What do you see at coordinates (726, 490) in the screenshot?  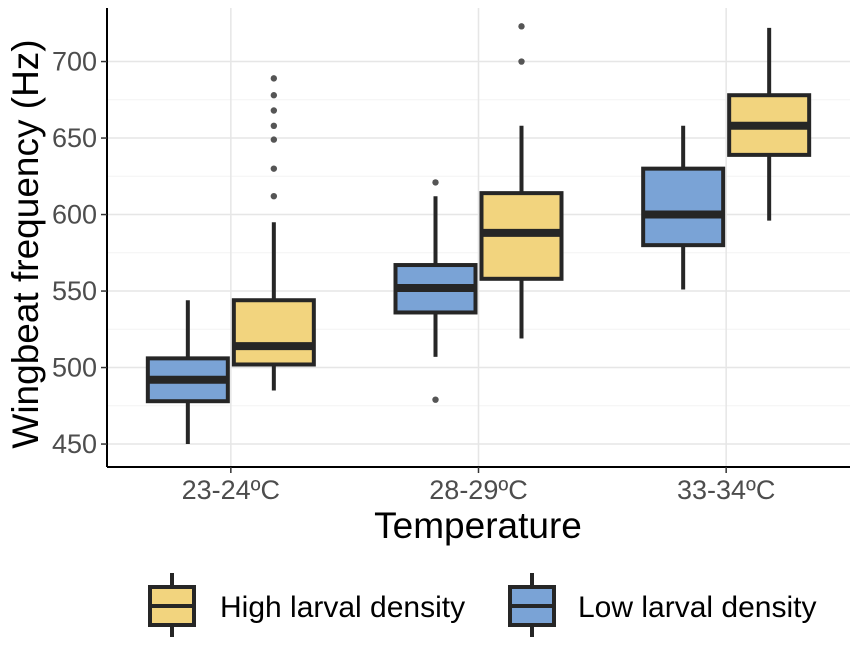 I see `x-tick-label: 33-34ºC` at bounding box center [726, 490].